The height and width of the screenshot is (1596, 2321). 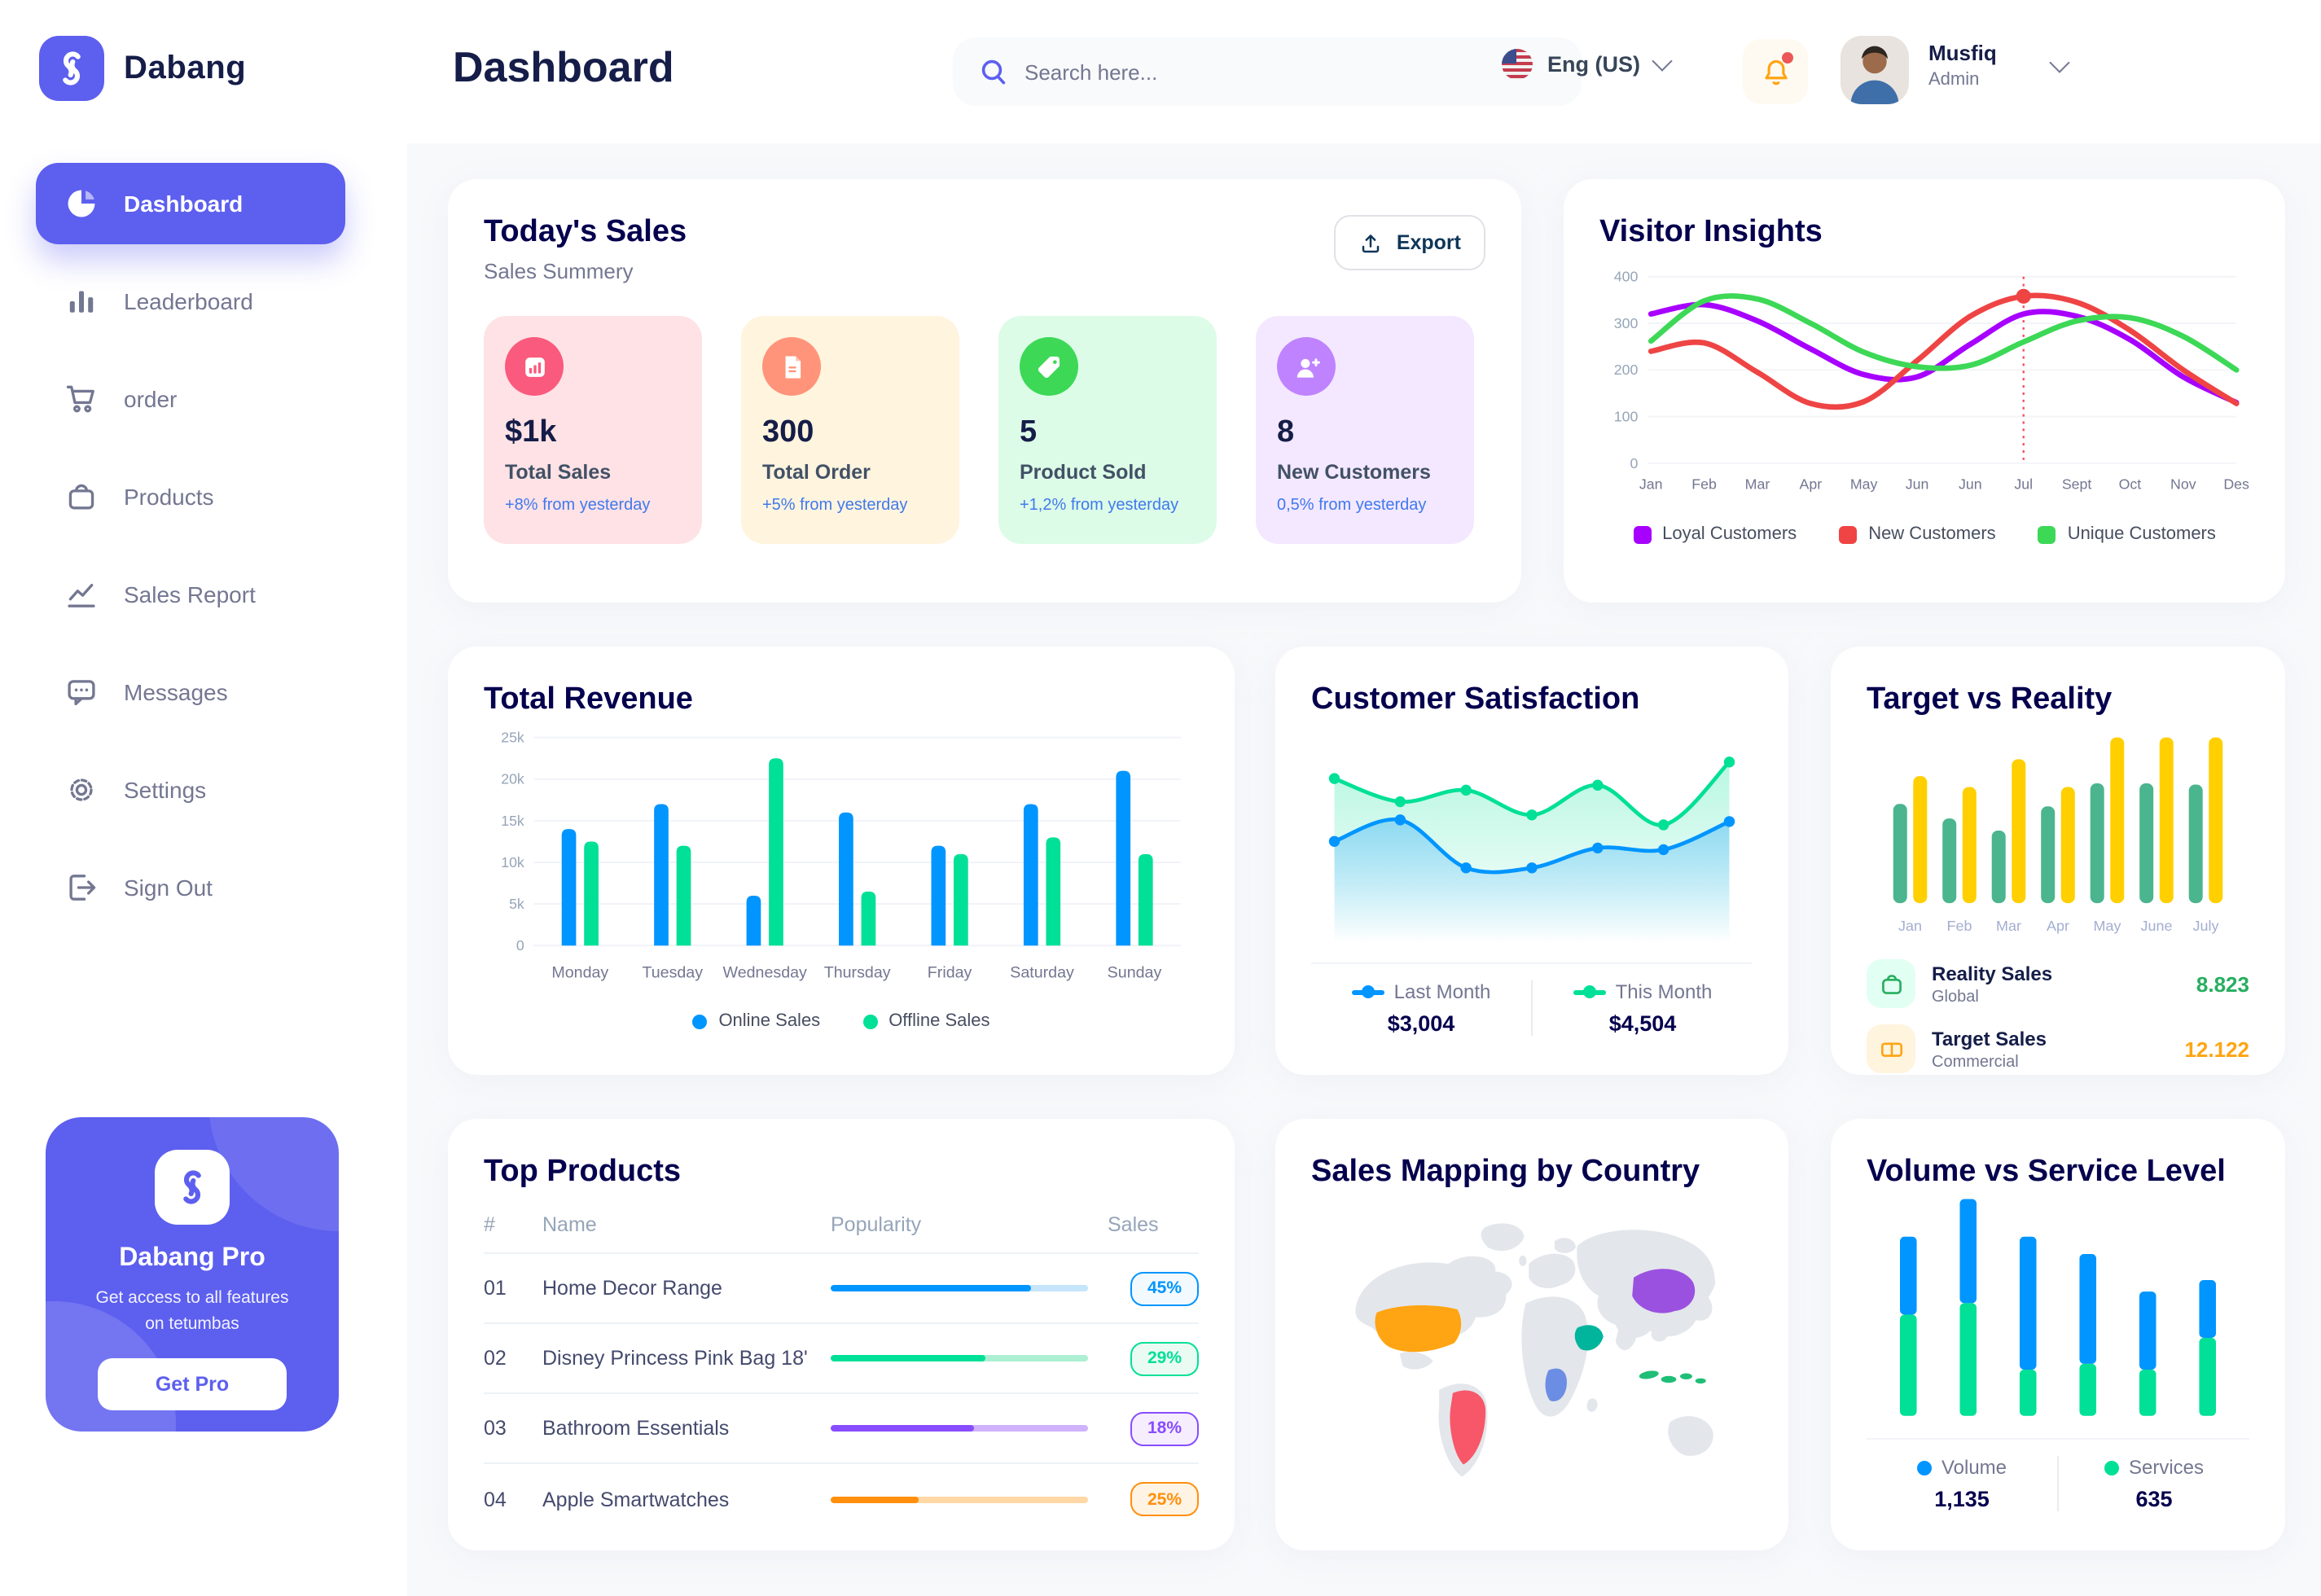 What do you see at coordinates (81, 399) in the screenshot?
I see `cart-icon` at bounding box center [81, 399].